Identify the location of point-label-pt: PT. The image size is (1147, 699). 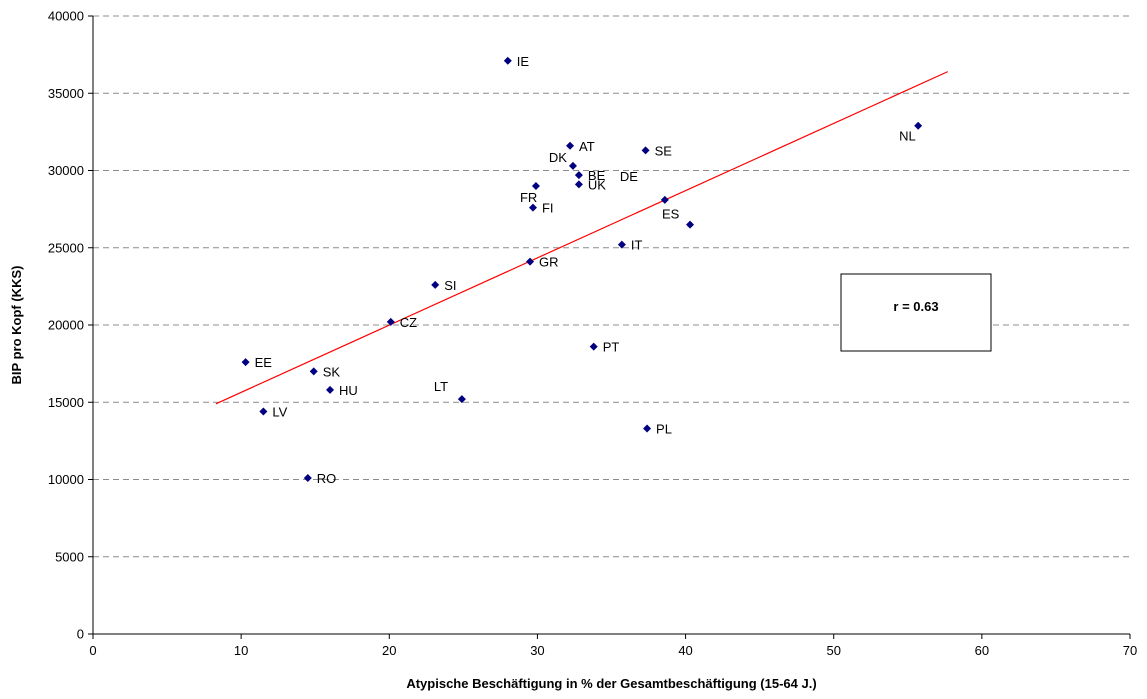
(611, 347).